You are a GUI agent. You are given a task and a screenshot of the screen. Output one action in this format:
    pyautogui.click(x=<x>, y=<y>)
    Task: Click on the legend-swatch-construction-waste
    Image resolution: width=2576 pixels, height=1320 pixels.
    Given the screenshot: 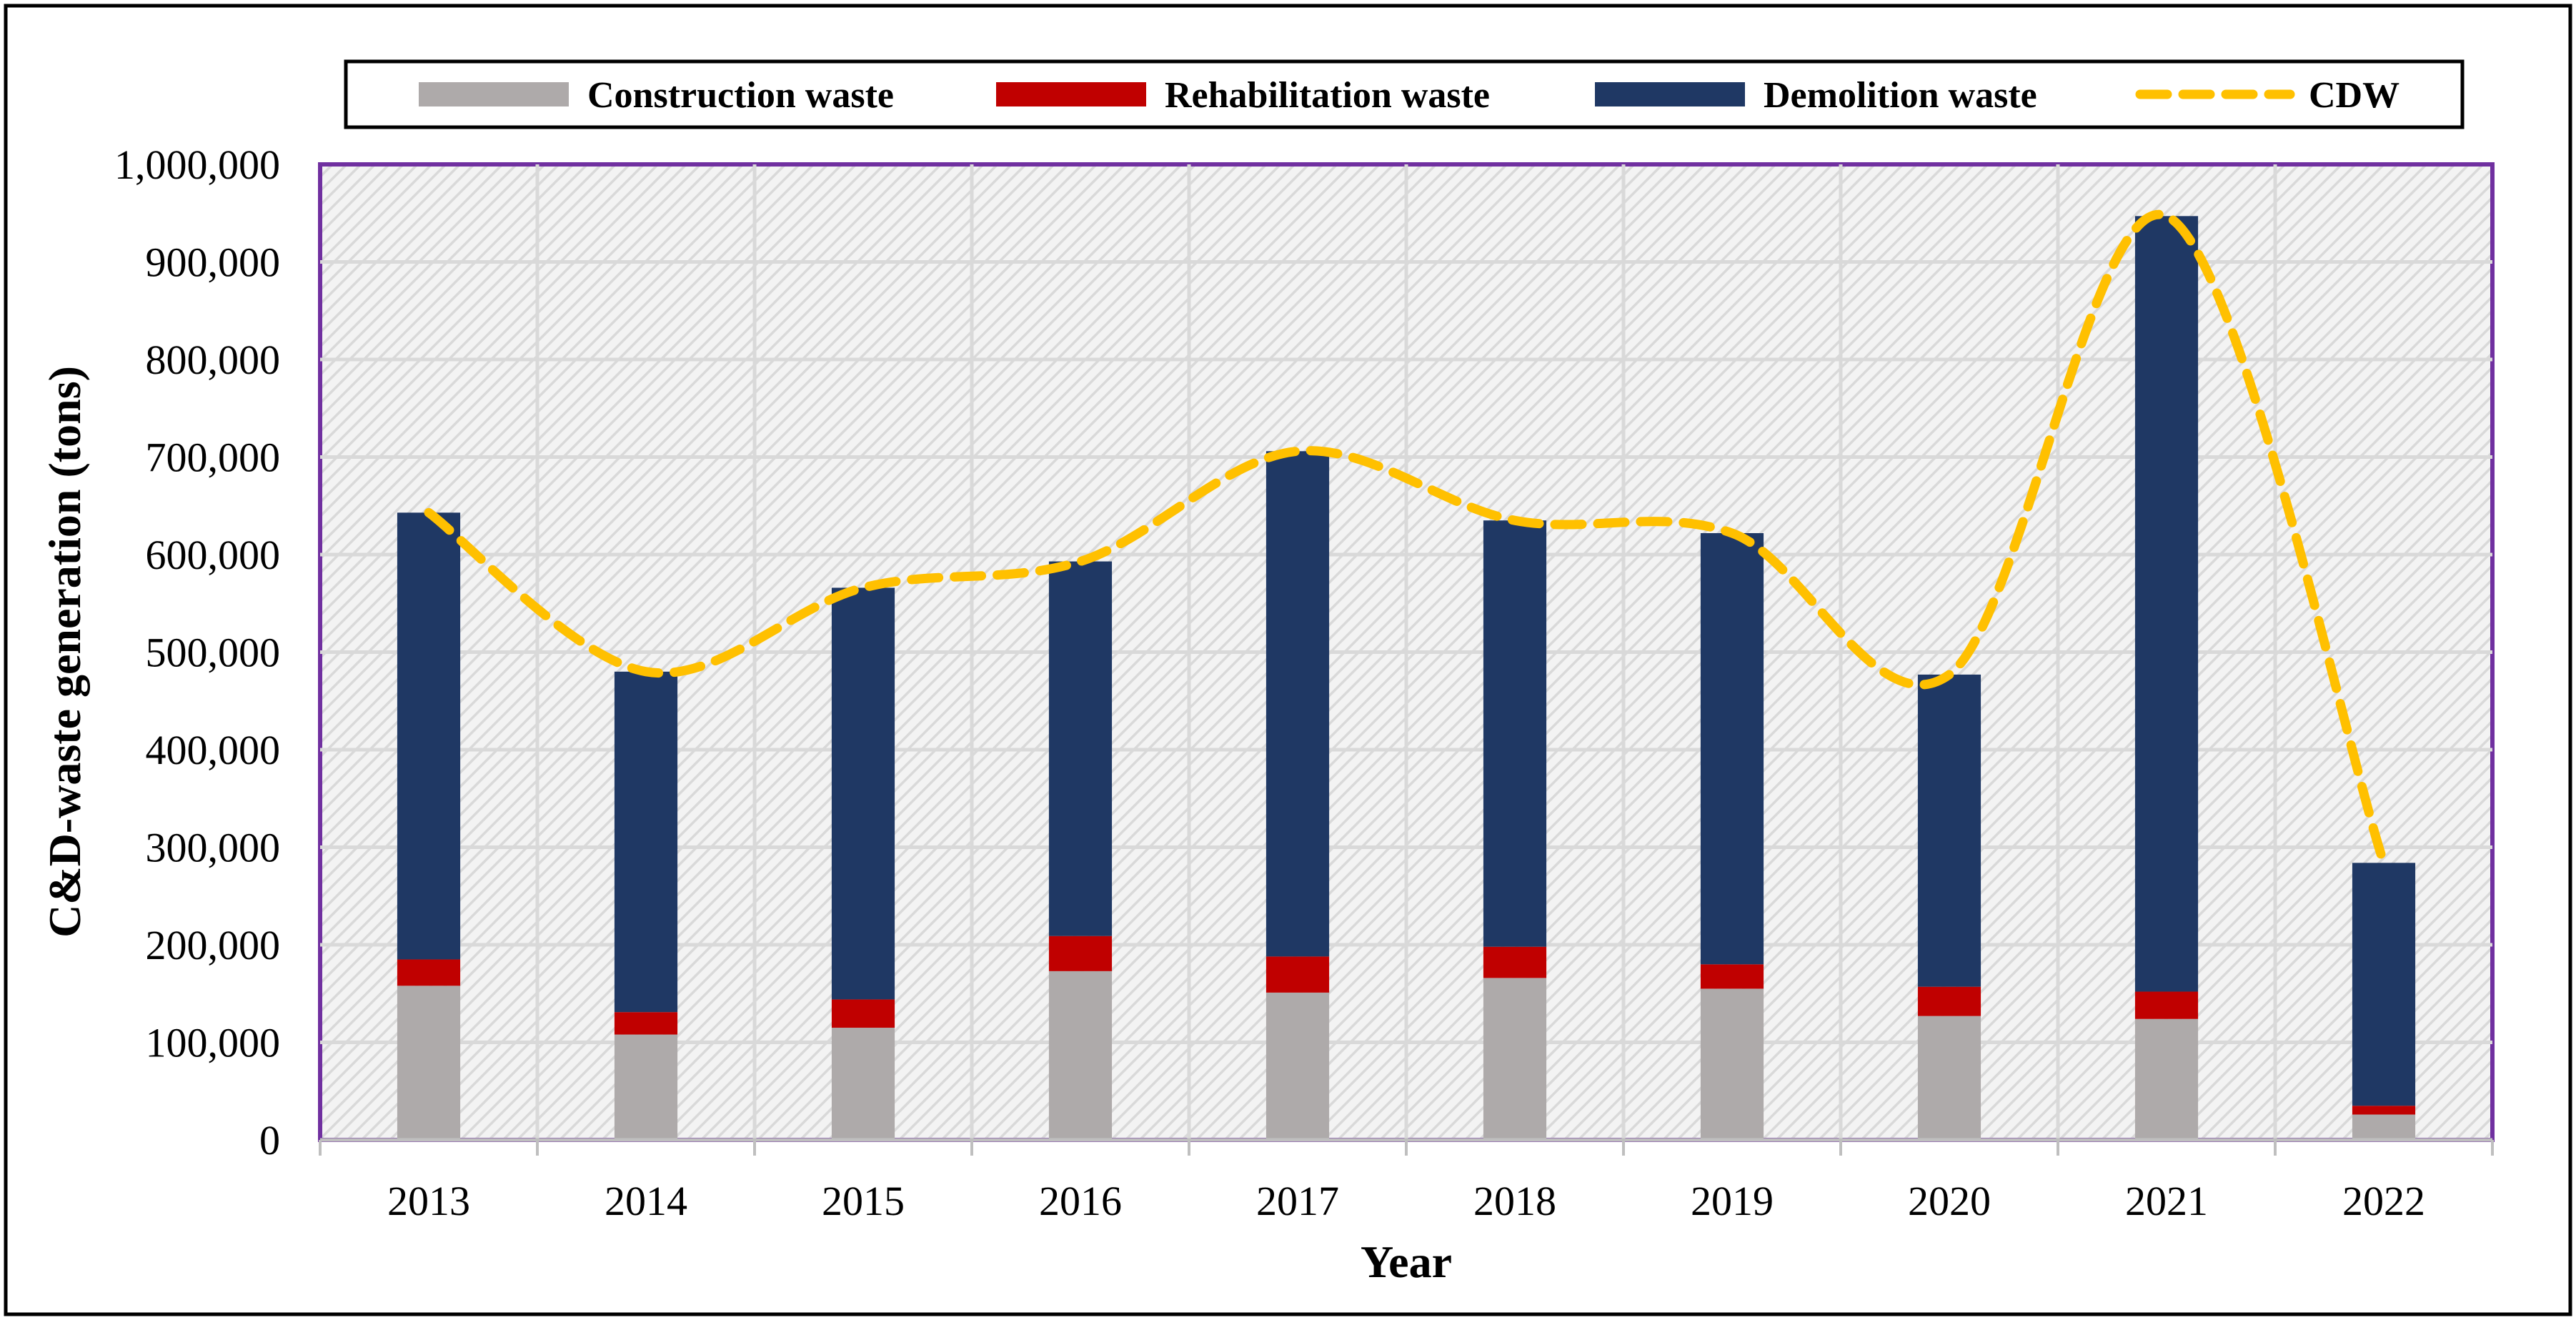 What is the action you would take?
    pyautogui.click(x=494, y=94)
    